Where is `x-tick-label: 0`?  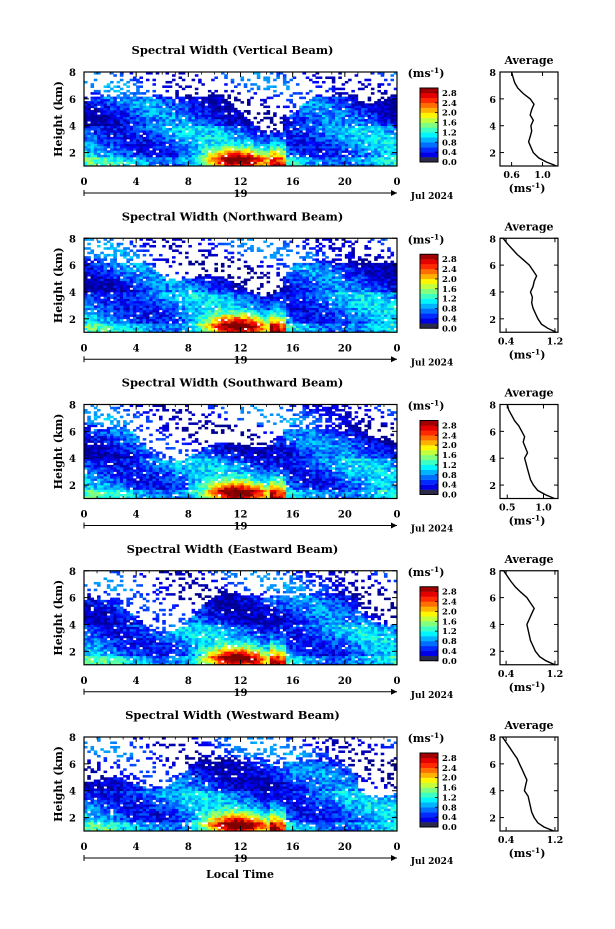 x-tick-label: 0 is located at coordinates (397, 681).